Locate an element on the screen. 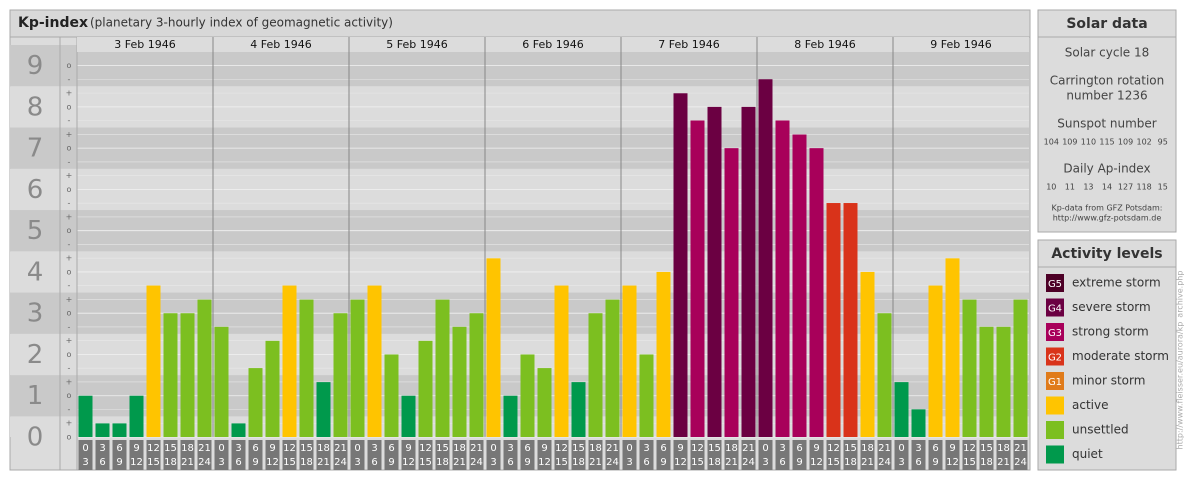 The width and height of the screenshot is (1184, 480). hour-label: 18 is located at coordinates (170, 462).